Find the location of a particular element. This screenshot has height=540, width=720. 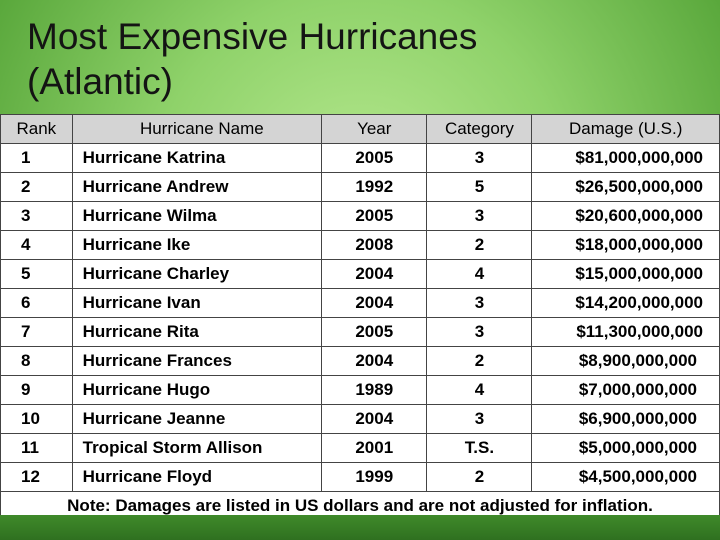

damage-cell: $14,200,000,000 is located at coordinates (625, 303).